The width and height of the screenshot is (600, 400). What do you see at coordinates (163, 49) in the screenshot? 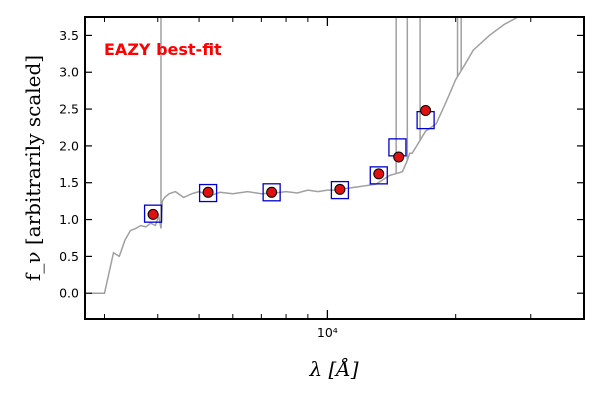
I see `annotation-label: EAZY best-fit` at bounding box center [163, 49].